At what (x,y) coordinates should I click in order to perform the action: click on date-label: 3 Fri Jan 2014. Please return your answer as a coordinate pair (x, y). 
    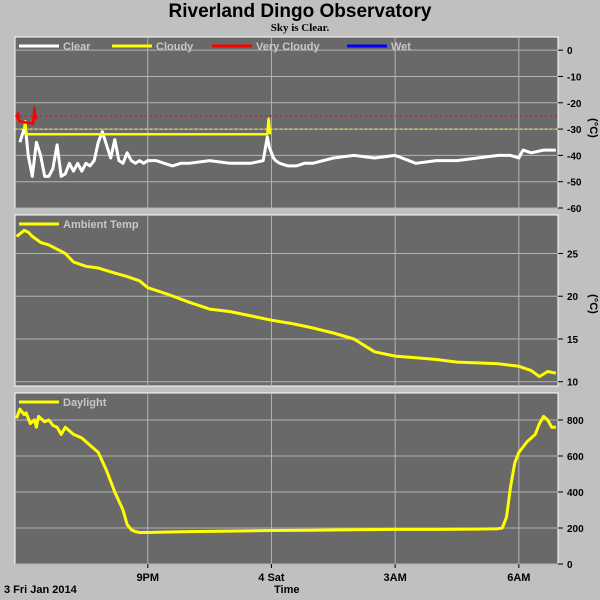
    Looking at the image, I should click on (40, 590).